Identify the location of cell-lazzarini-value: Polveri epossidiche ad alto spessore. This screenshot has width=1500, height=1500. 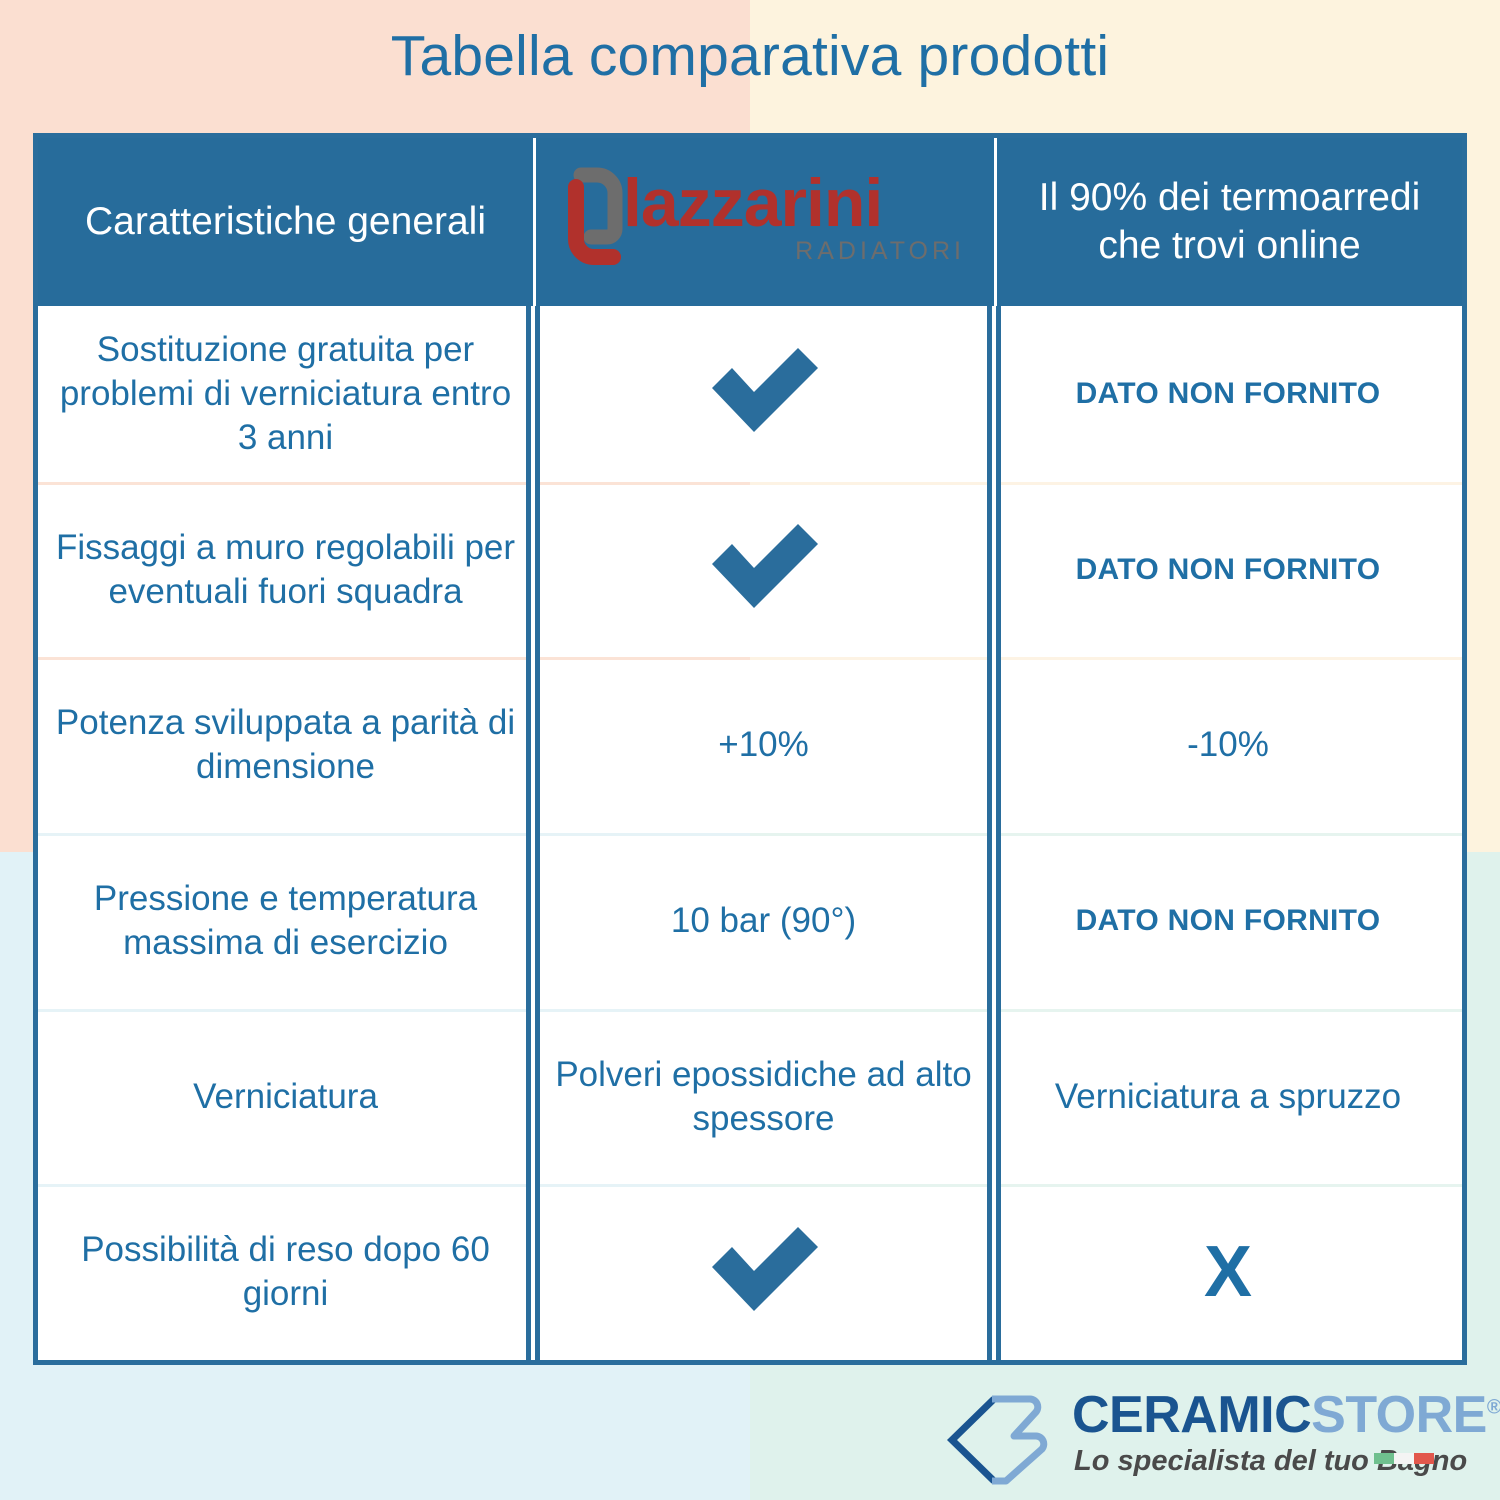
(760, 1096).